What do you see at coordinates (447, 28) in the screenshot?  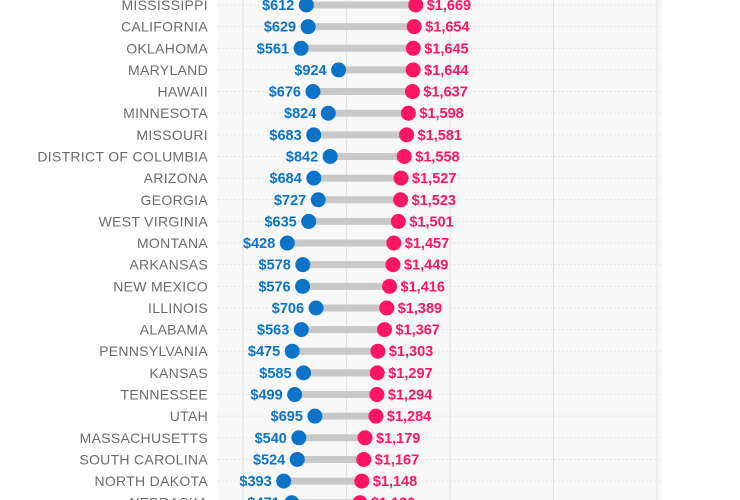 I see `high-value-label: $1,654` at bounding box center [447, 28].